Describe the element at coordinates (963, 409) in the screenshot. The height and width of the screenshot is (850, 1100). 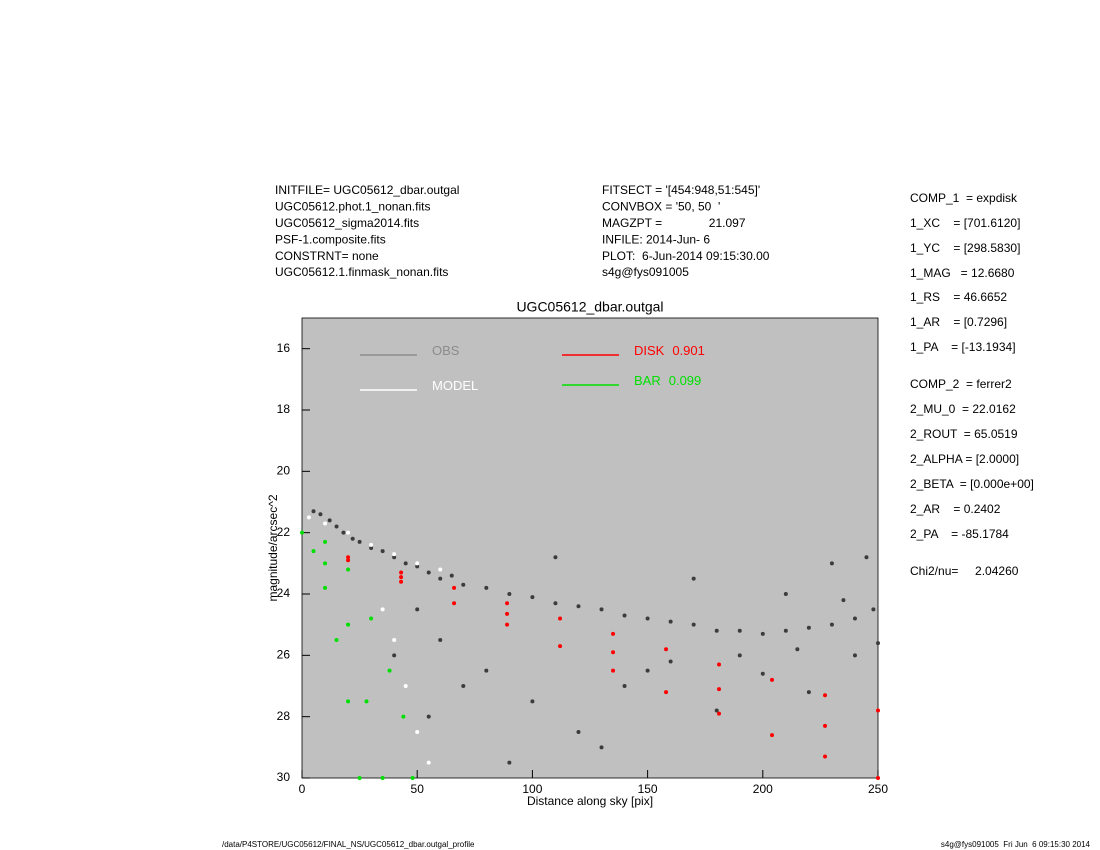
I see `parameter-line: 2_MU_0 = 22.0162` at that location.